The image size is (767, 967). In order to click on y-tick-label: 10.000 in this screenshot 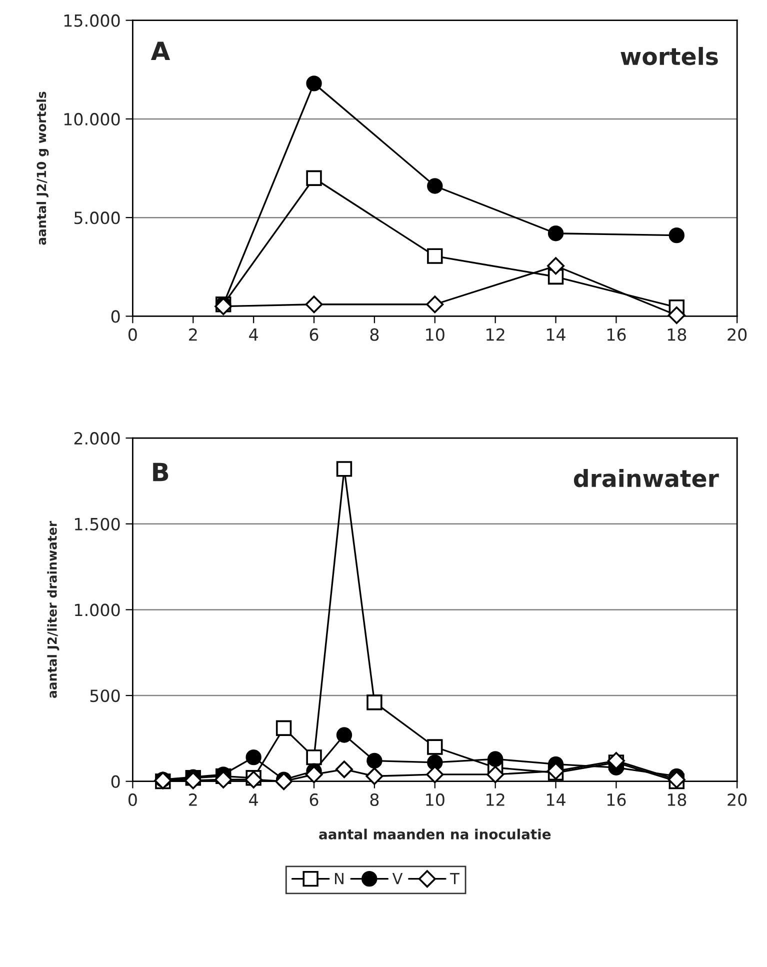, I will do `click(92, 119)`.